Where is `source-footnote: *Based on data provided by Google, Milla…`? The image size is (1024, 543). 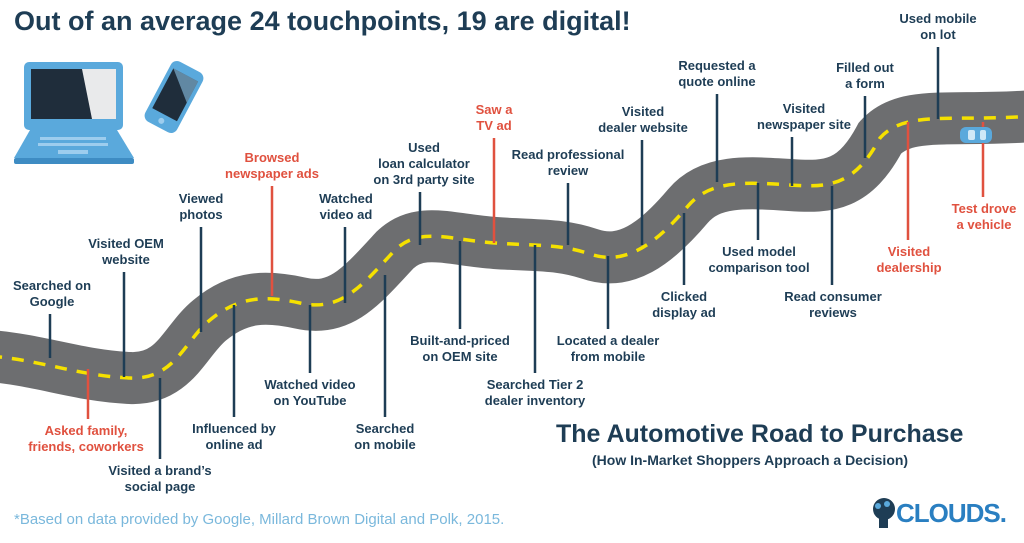
source-footnote: *Based on data provided by Google, Milla… is located at coordinates (259, 519).